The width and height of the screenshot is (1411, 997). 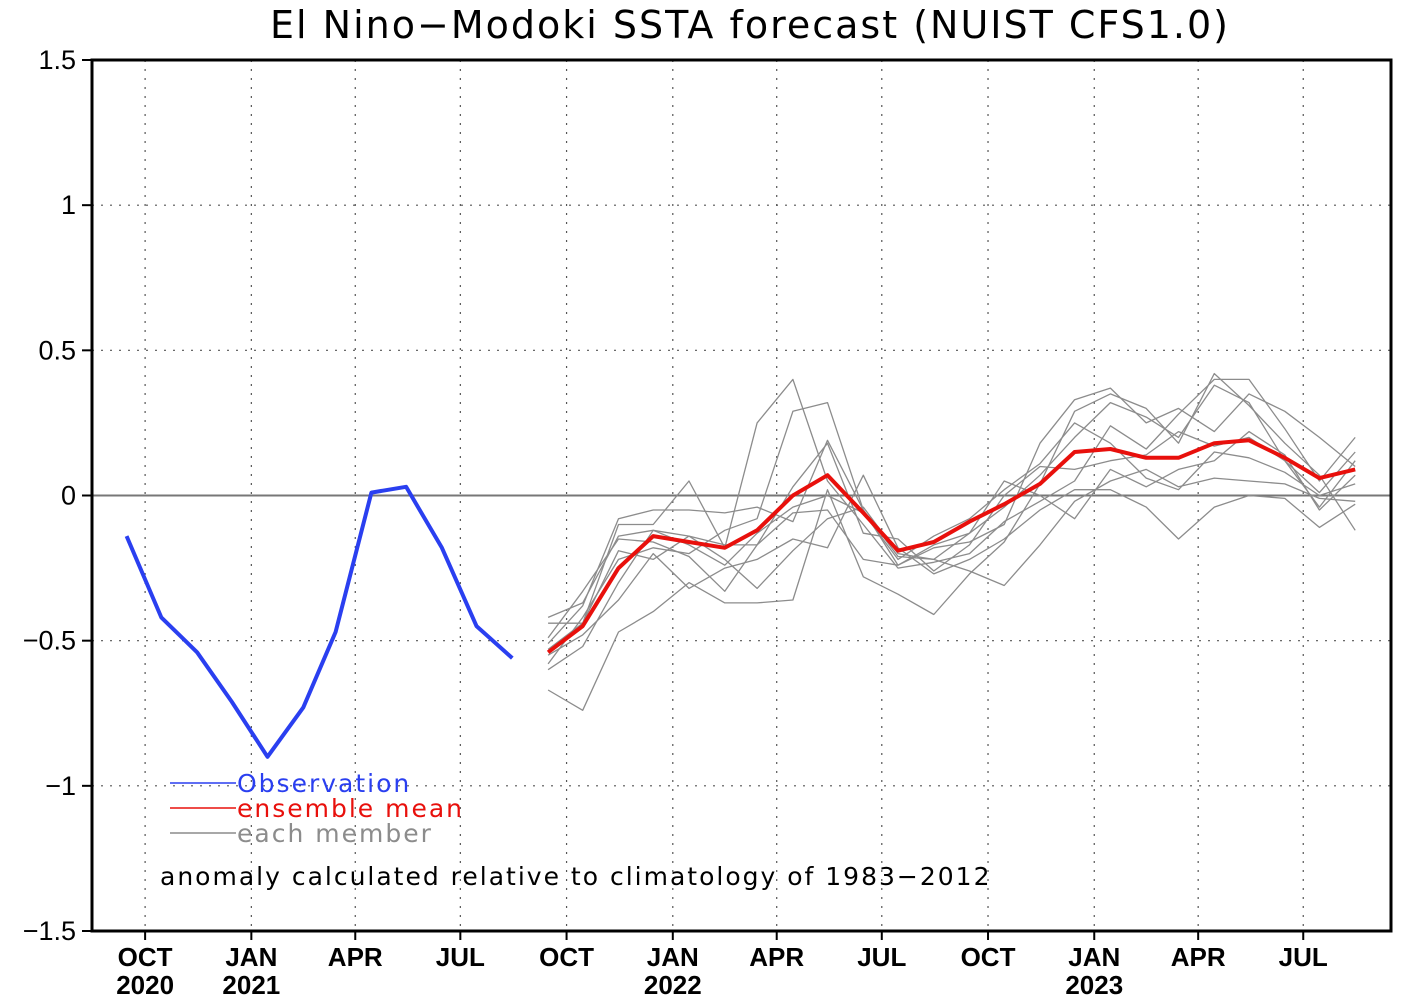 I want to click on y-tick-label: 0.5, so click(x=57, y=350).